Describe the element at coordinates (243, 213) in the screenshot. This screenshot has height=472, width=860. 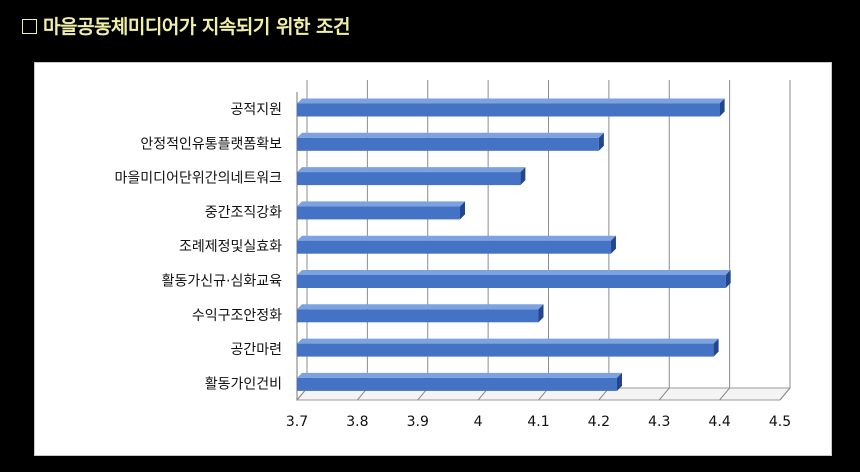
I see `category-label: 중간조직강화` at that location.